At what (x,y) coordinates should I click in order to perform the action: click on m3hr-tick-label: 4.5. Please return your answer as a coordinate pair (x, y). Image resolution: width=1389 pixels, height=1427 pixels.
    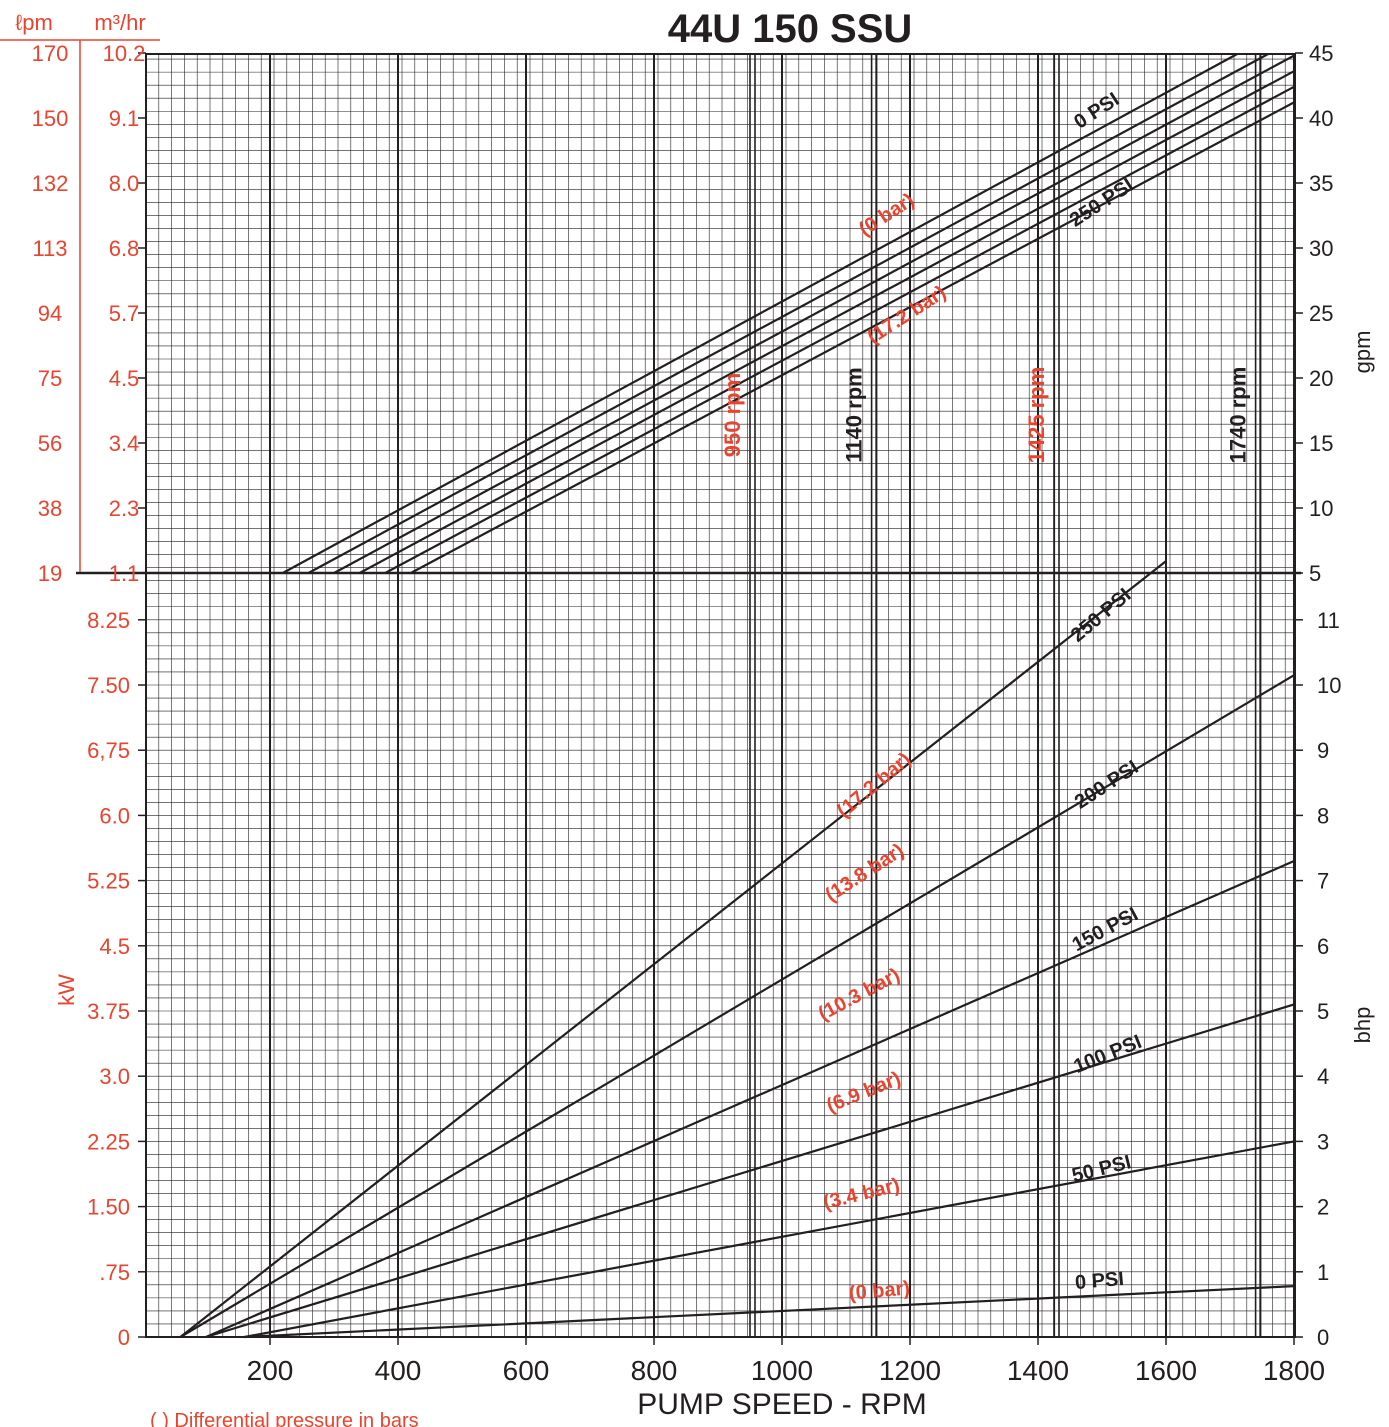
    Looking at the image, I should click on (124, 378).